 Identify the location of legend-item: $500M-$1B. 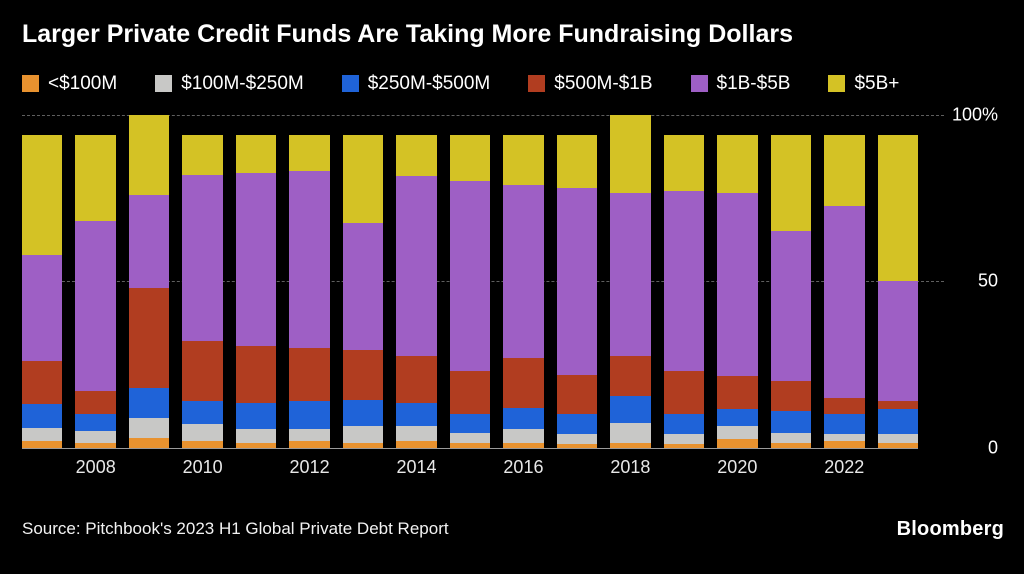
(590, 84).